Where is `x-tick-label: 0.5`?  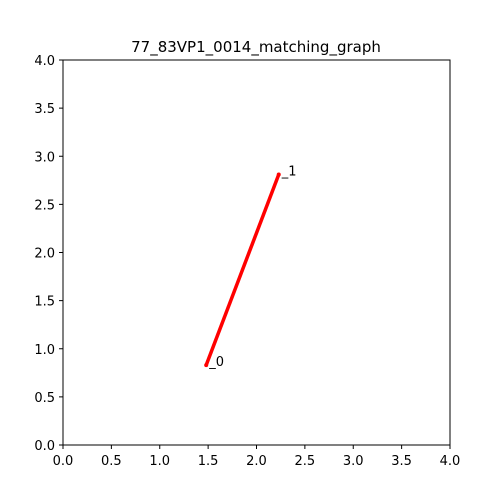 x-tick-label: 0.5 is located at coordinates (111, 461).